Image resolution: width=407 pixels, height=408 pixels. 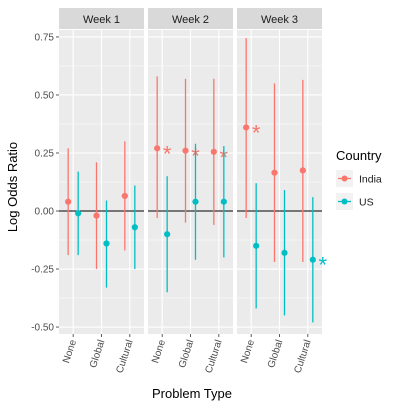 What do you see at coordinates (370, 180) in the screenshot?
I see `legend-label: India` at bounding box center [370, 180].